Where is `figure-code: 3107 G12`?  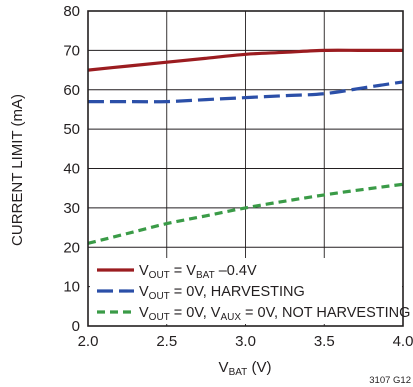 figure-code: 3107 G12 is located at coordinates (390, 380).